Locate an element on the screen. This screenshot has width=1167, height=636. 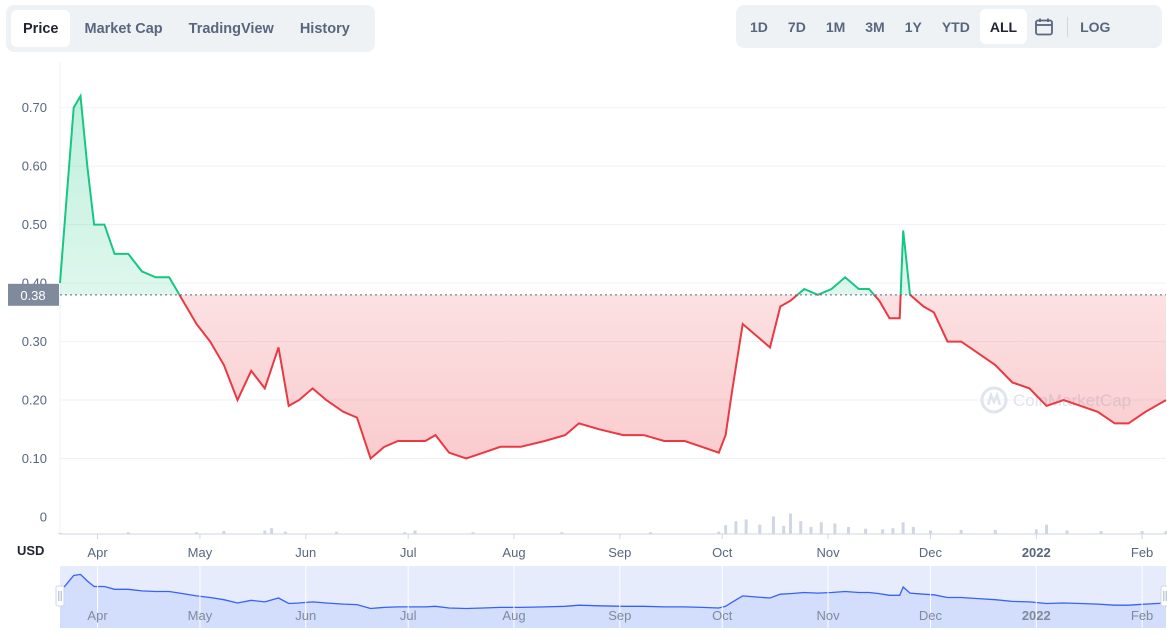
tab-market-cap: Market Cap is located at coordinates (123, 28).